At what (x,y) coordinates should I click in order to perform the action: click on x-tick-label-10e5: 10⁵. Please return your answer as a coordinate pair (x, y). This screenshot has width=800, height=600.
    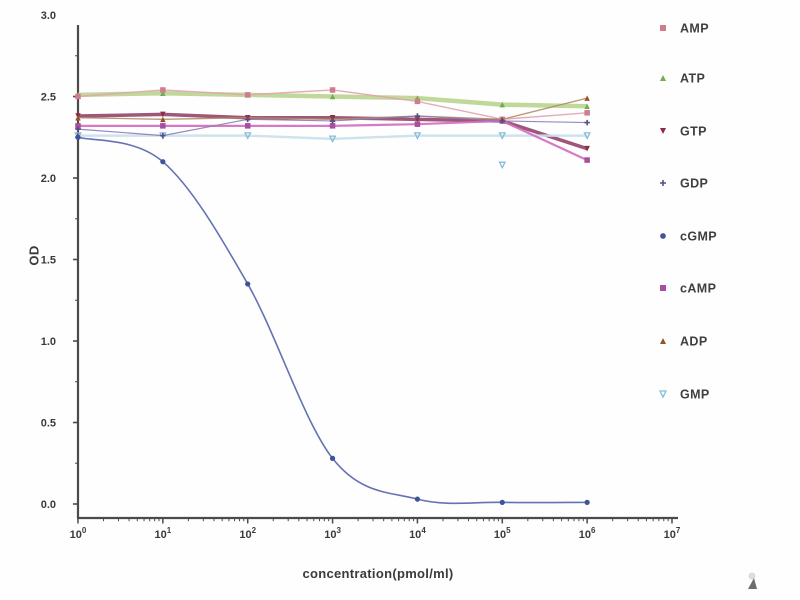
    Looking at the image, I should click on (502, 533).